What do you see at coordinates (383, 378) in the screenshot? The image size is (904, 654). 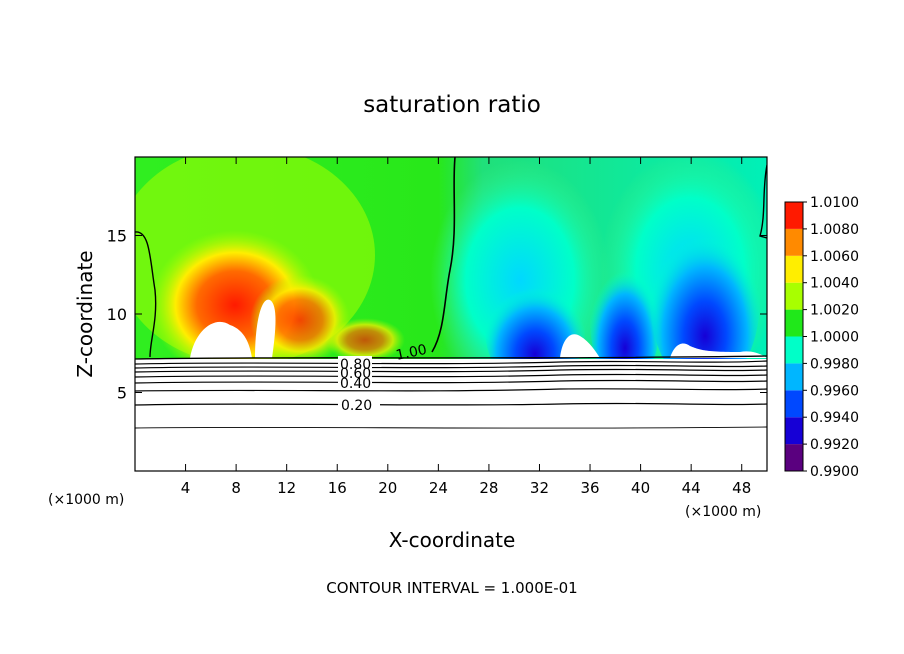 I see `contour-labels: 1.00 0.80 0.60 0.40 0.20` at bounding box center [383, 378].